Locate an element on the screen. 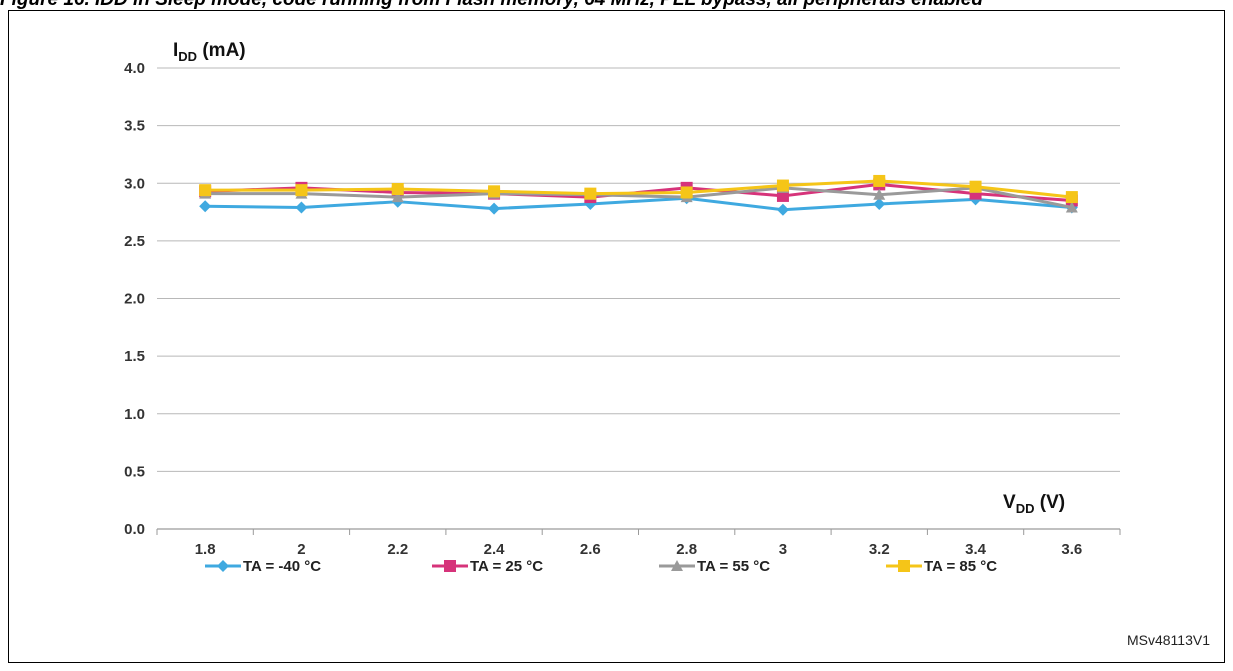 The image size is (1233, 671). legend-item: TA = 25 °C is located at coordinates (487, 566).